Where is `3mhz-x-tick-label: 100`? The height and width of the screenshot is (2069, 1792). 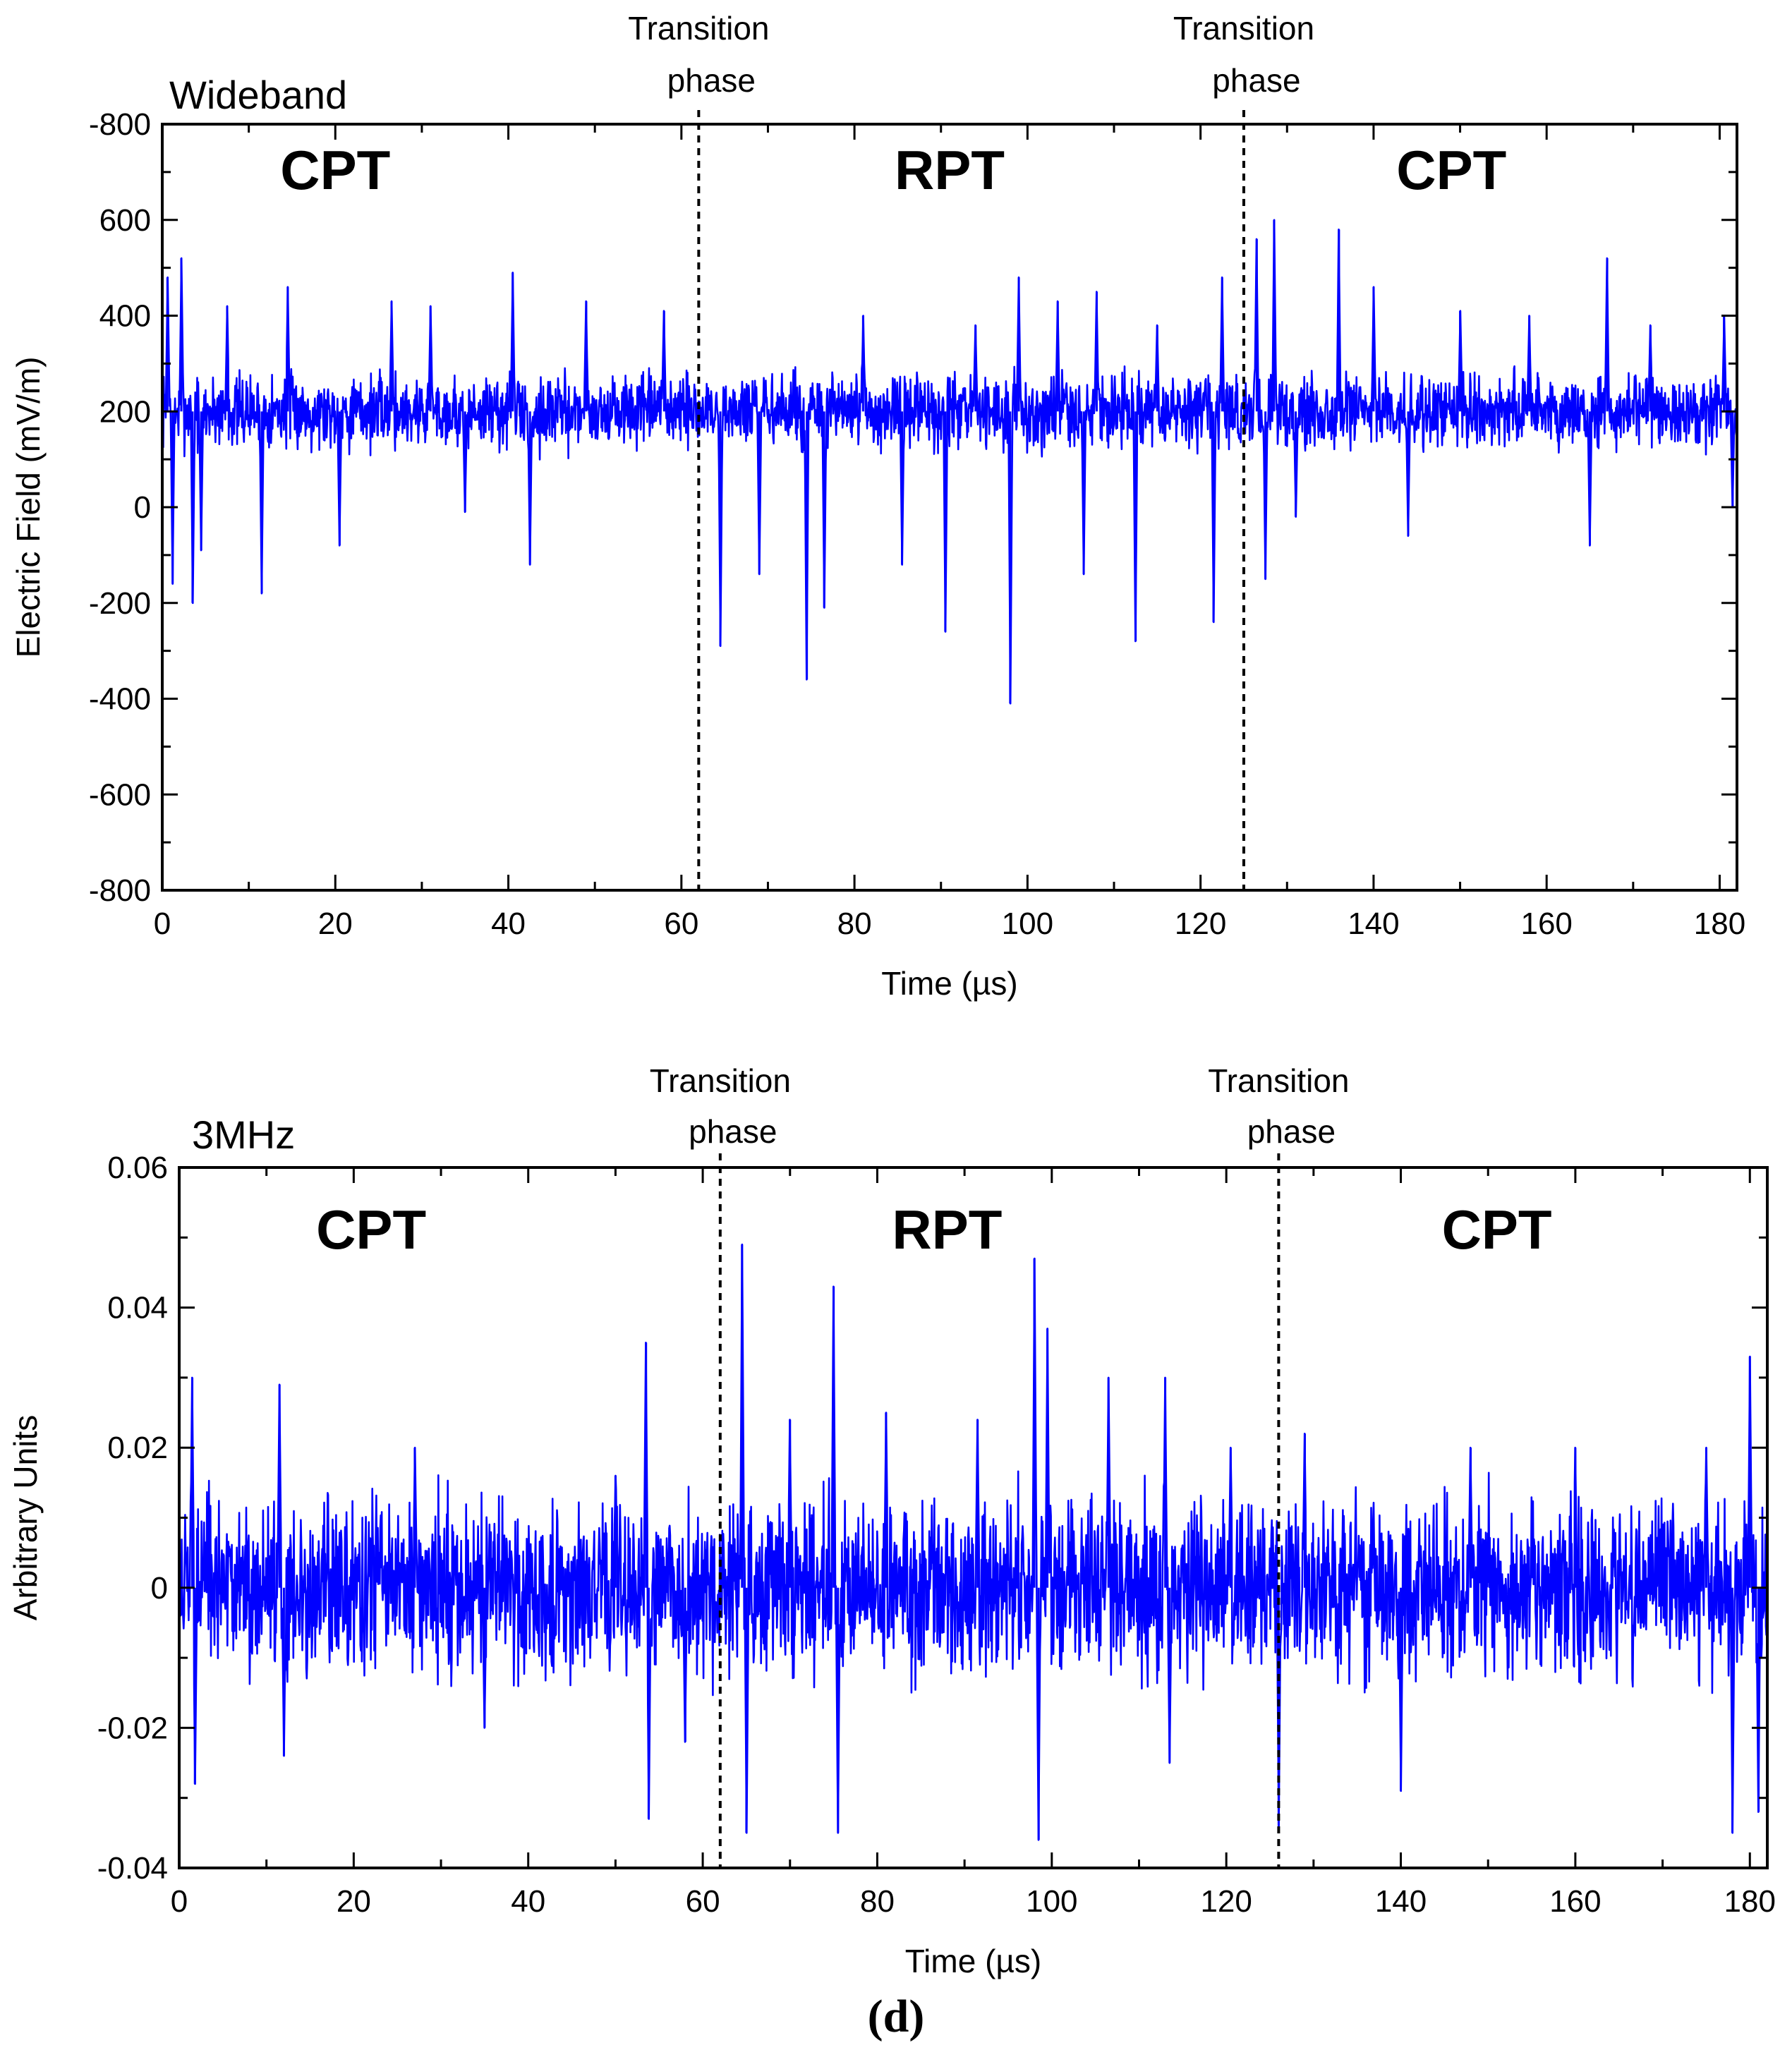
3mhz-x-tick-label: 100 is located at coordinates (1051, 1901).